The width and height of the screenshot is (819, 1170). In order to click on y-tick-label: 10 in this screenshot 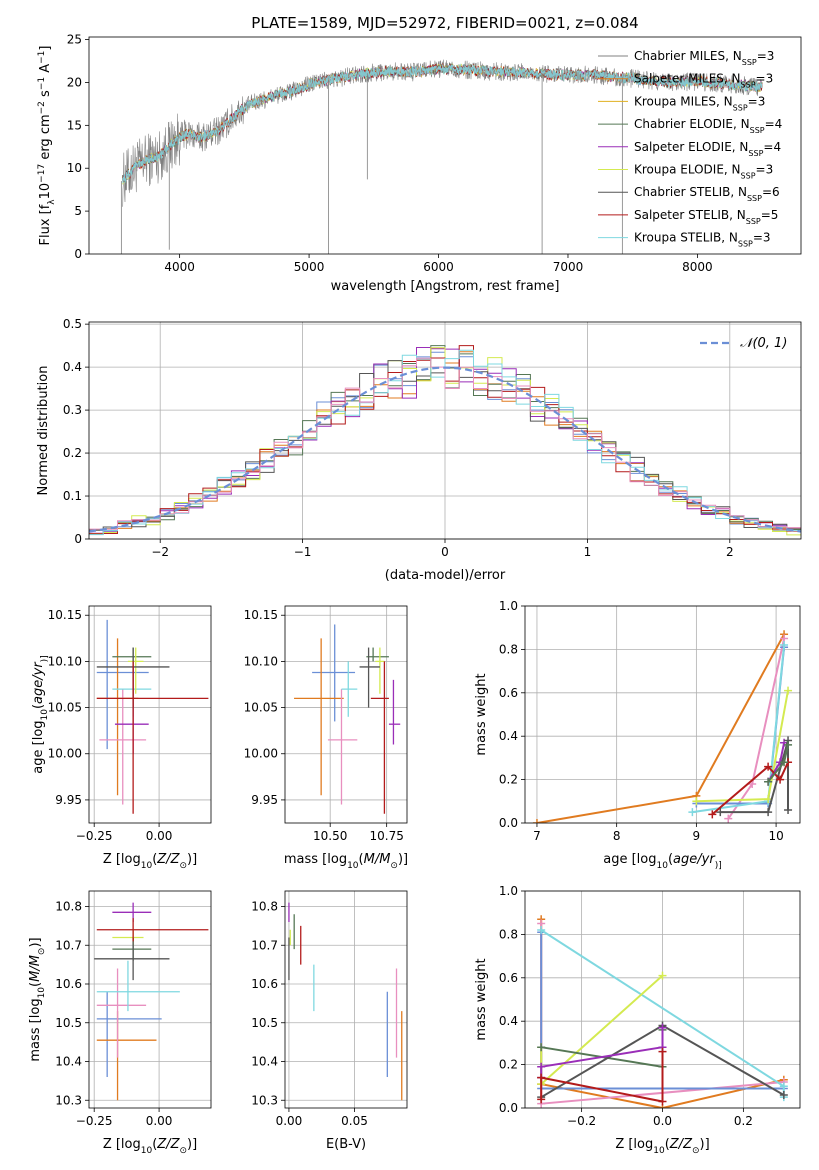, I will do `click(74, 168)`.